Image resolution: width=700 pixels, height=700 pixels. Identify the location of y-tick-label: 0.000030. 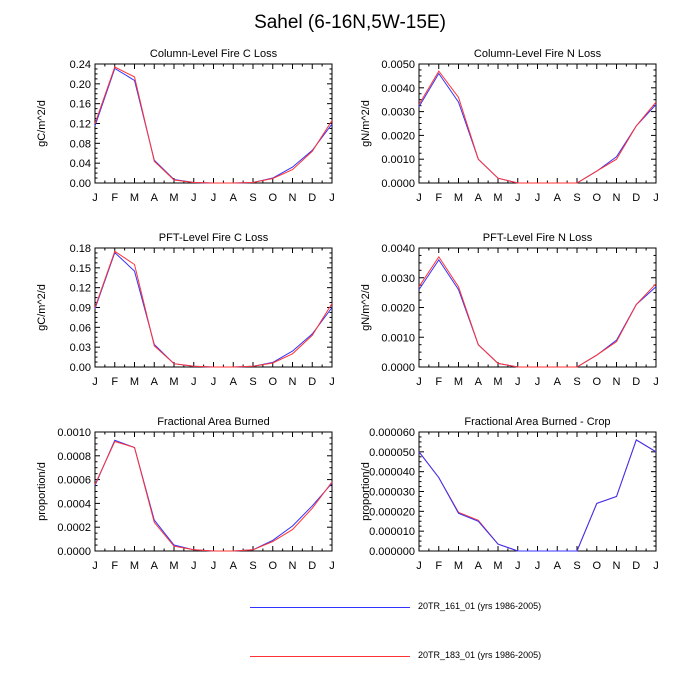
(392, 493).